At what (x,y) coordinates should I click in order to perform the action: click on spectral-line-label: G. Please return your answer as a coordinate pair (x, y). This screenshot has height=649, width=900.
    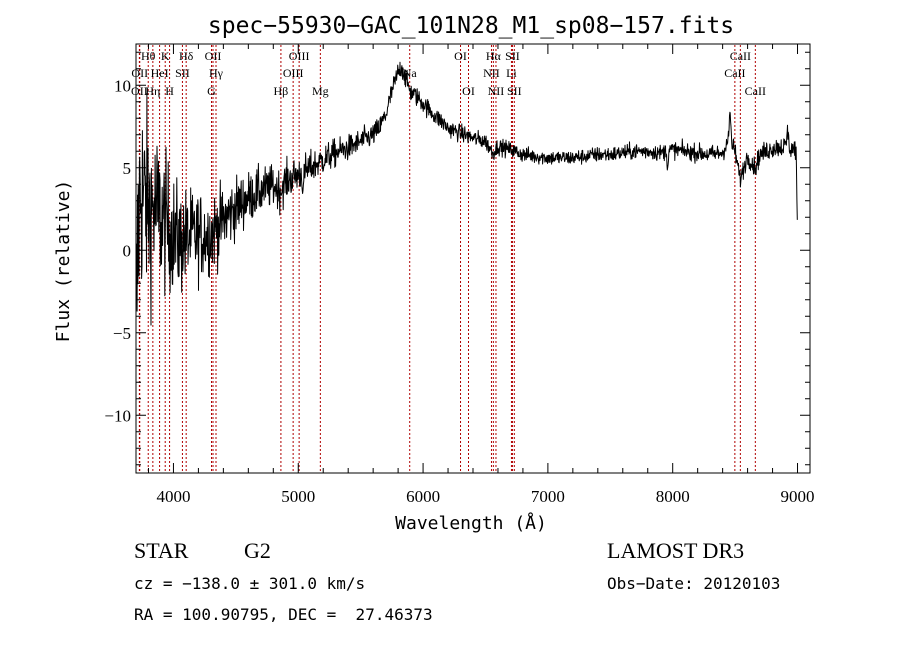
    Looking at the image, I should click on (211, 91).